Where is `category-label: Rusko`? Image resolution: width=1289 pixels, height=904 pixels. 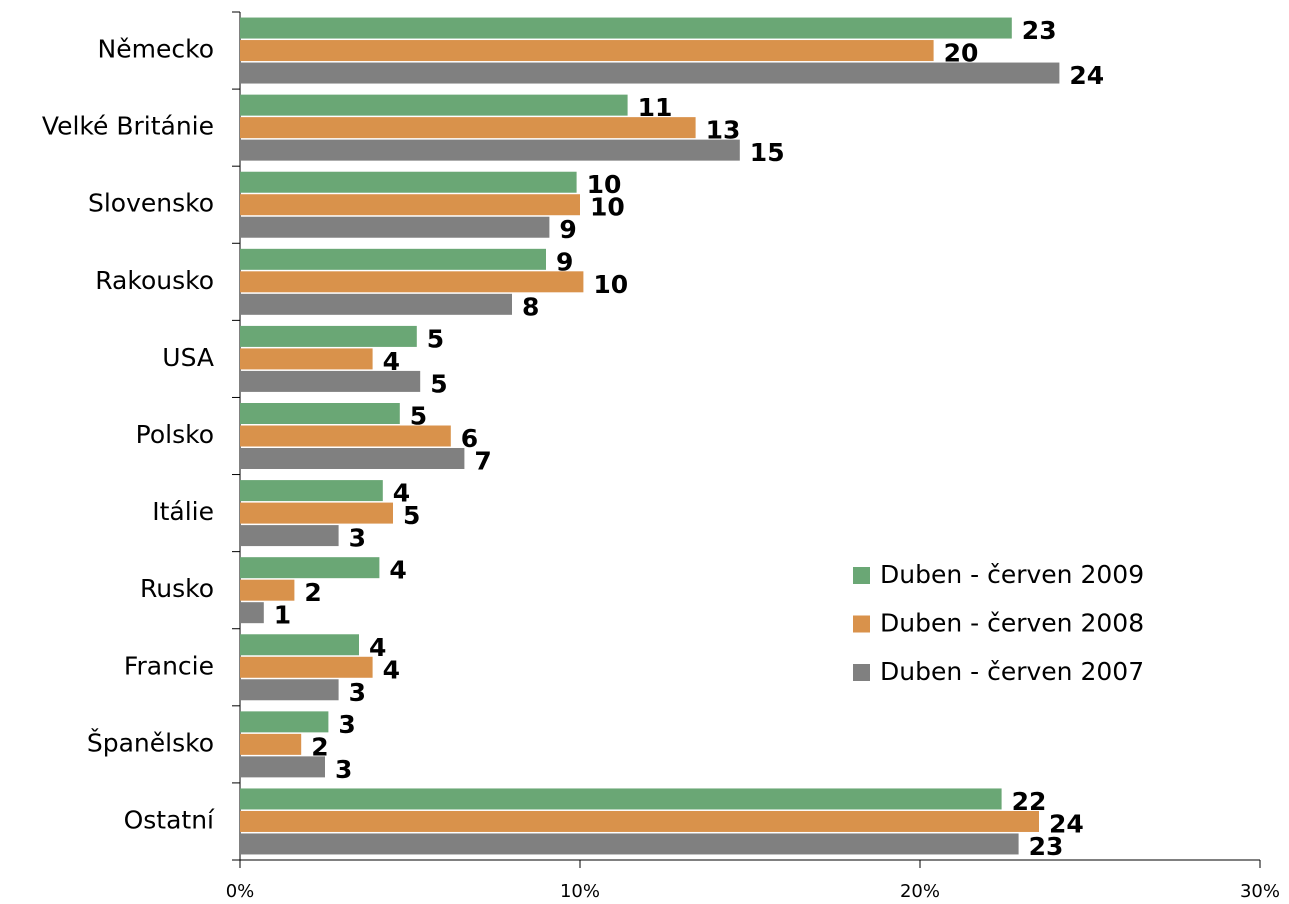 category-label: Rusko is located at coordinates (177, 588).